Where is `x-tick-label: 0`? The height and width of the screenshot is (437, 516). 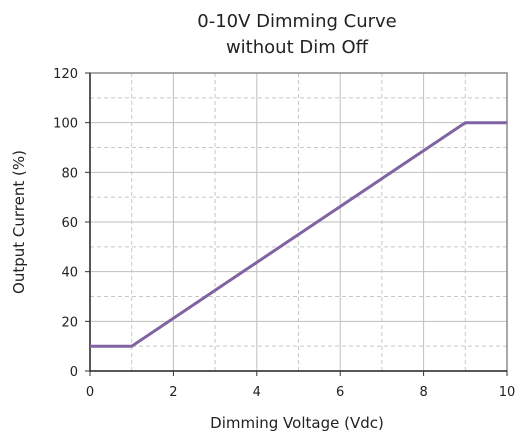
x-tick-label: 0 is located at coordinates (90, 392).